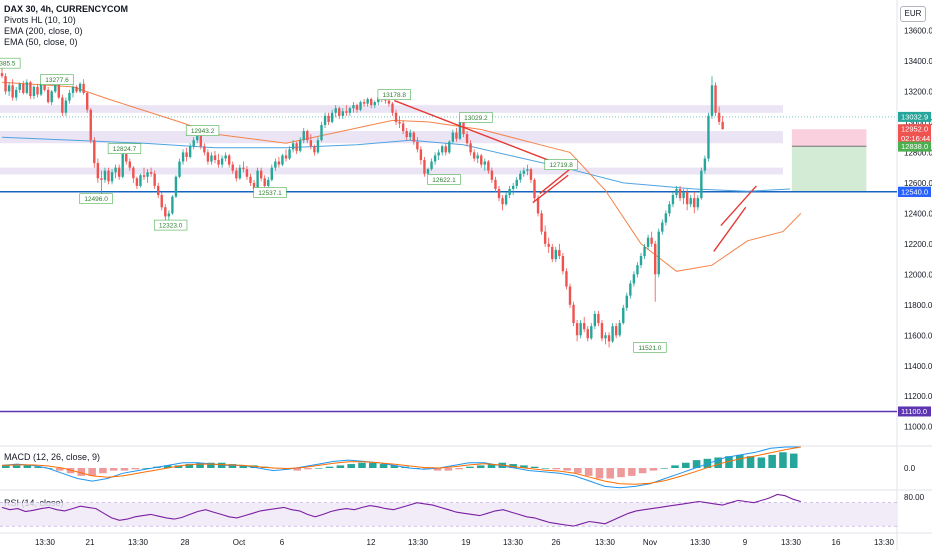 This screenshot has height=550, width=932. What do you see at coordinates (40, 20) in the screenshot?
I see `legend-pivots: Pivots HL (10, 10)` at bounding box center [40, 20].